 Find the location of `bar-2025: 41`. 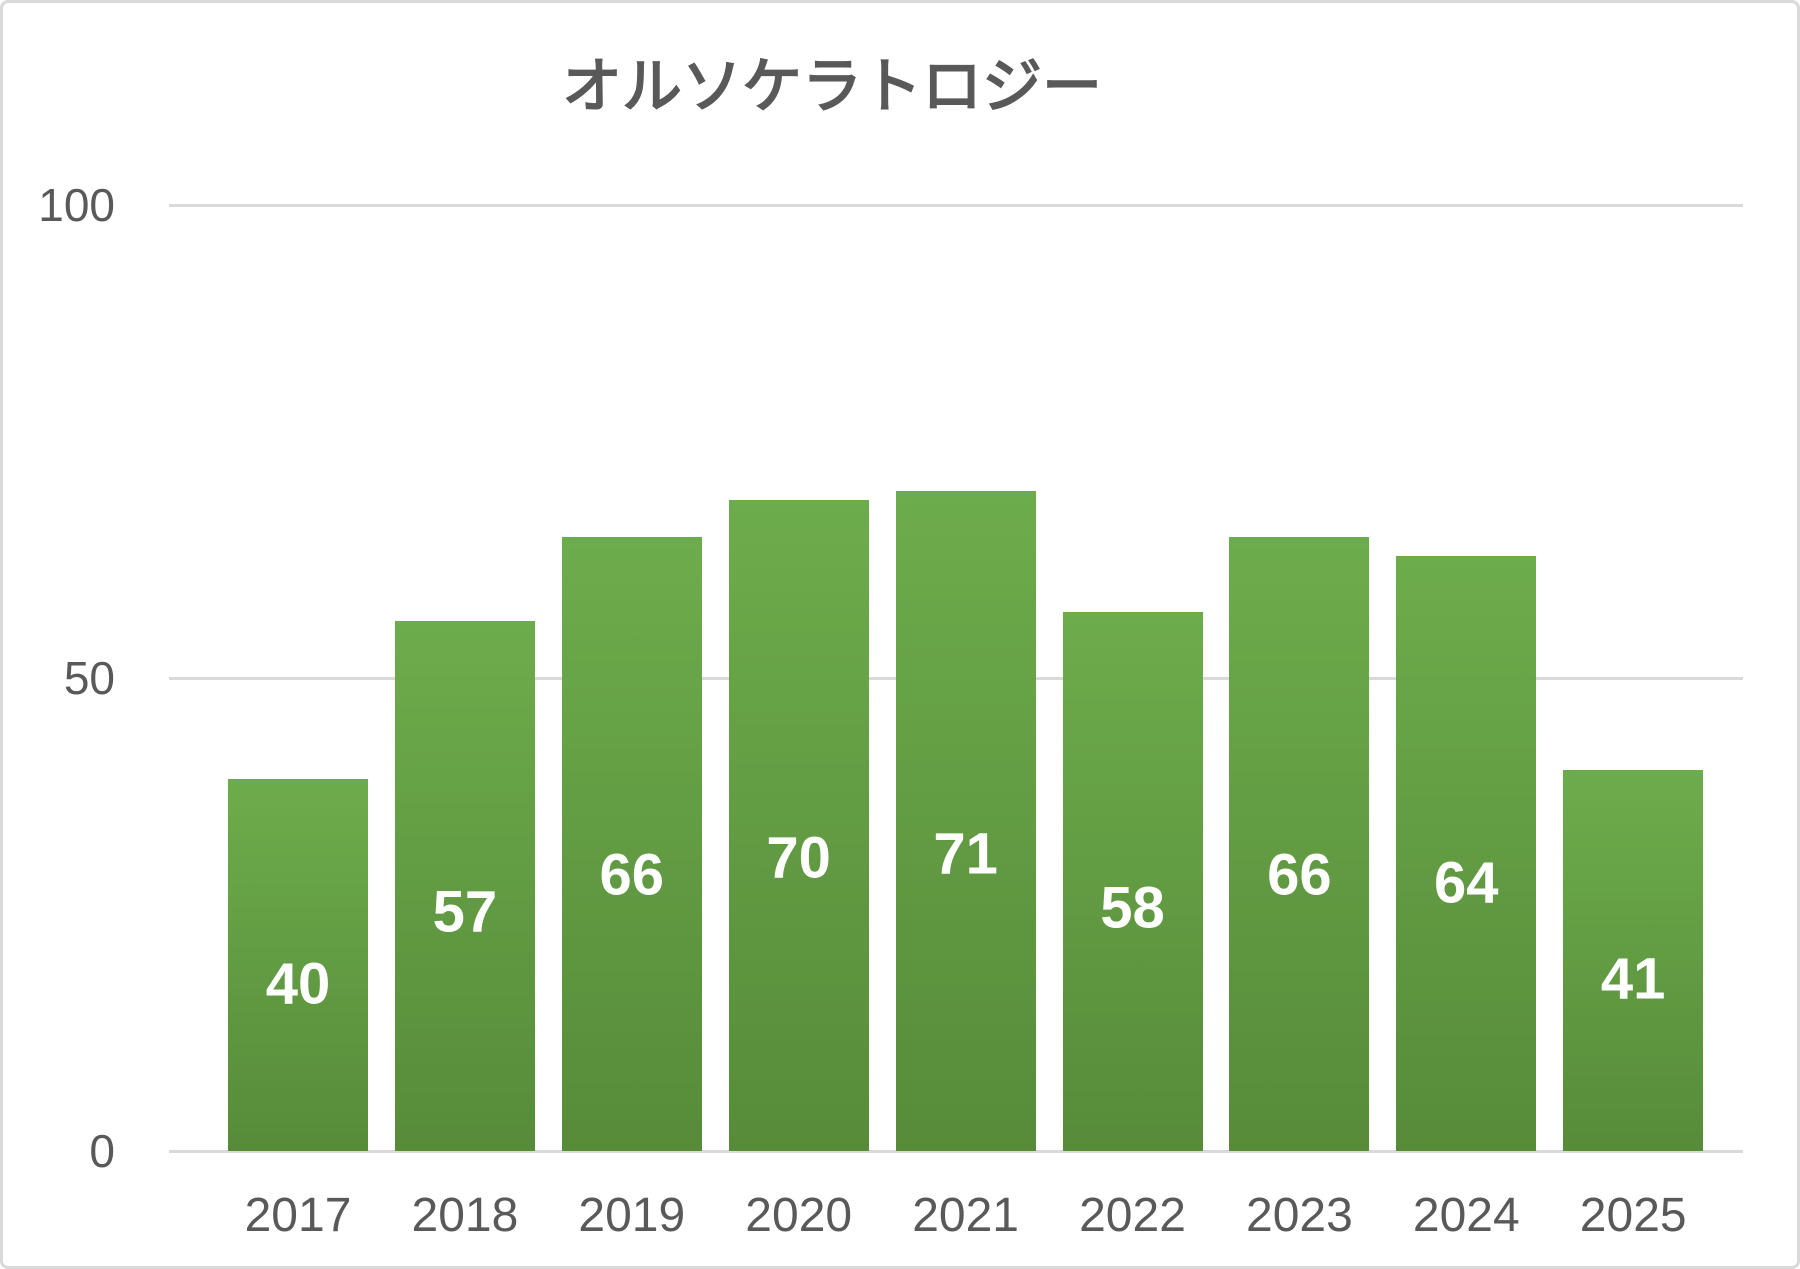

bar-2025: 41 is located at coordinates (1633, 960).